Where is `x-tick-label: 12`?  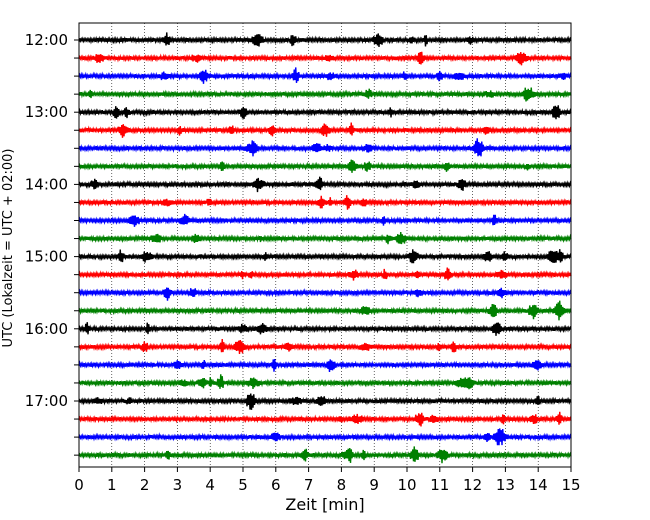
x-tick-label: 12 is located at coordinates (472, 485).